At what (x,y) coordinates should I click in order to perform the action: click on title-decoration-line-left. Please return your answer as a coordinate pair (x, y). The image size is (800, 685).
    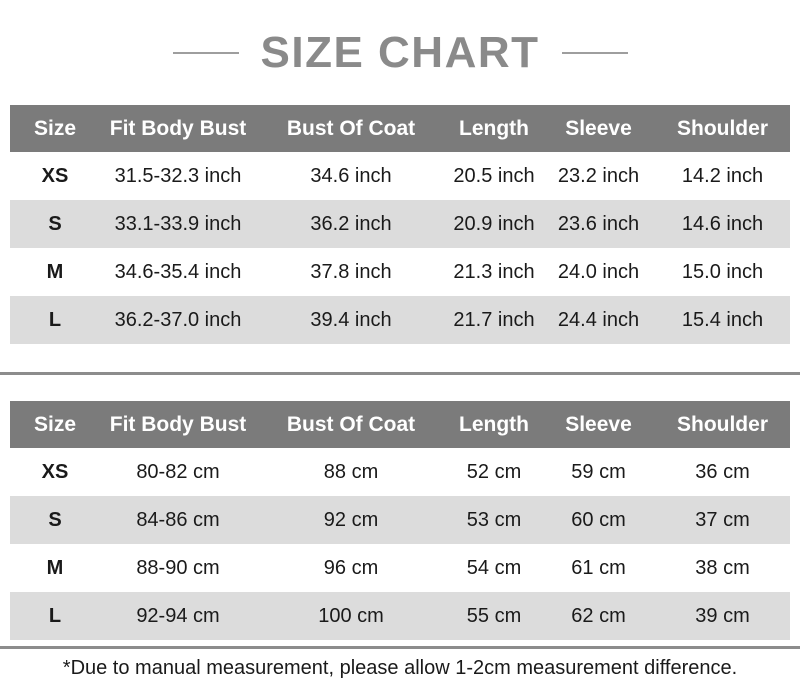
    Looking at the image, I should click on (205, 53).